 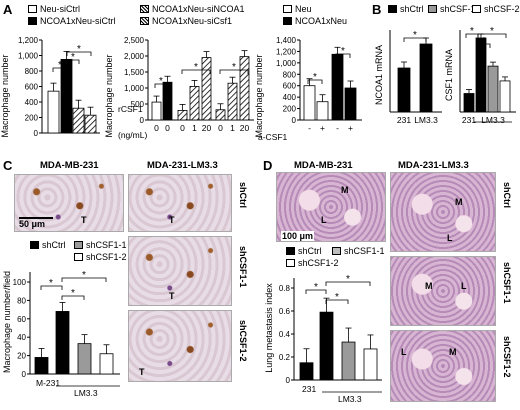 What do you see at coordinates (337, 128) in the screenshot?
I see `x-tick-label: -` at bounding box center [337, 128].